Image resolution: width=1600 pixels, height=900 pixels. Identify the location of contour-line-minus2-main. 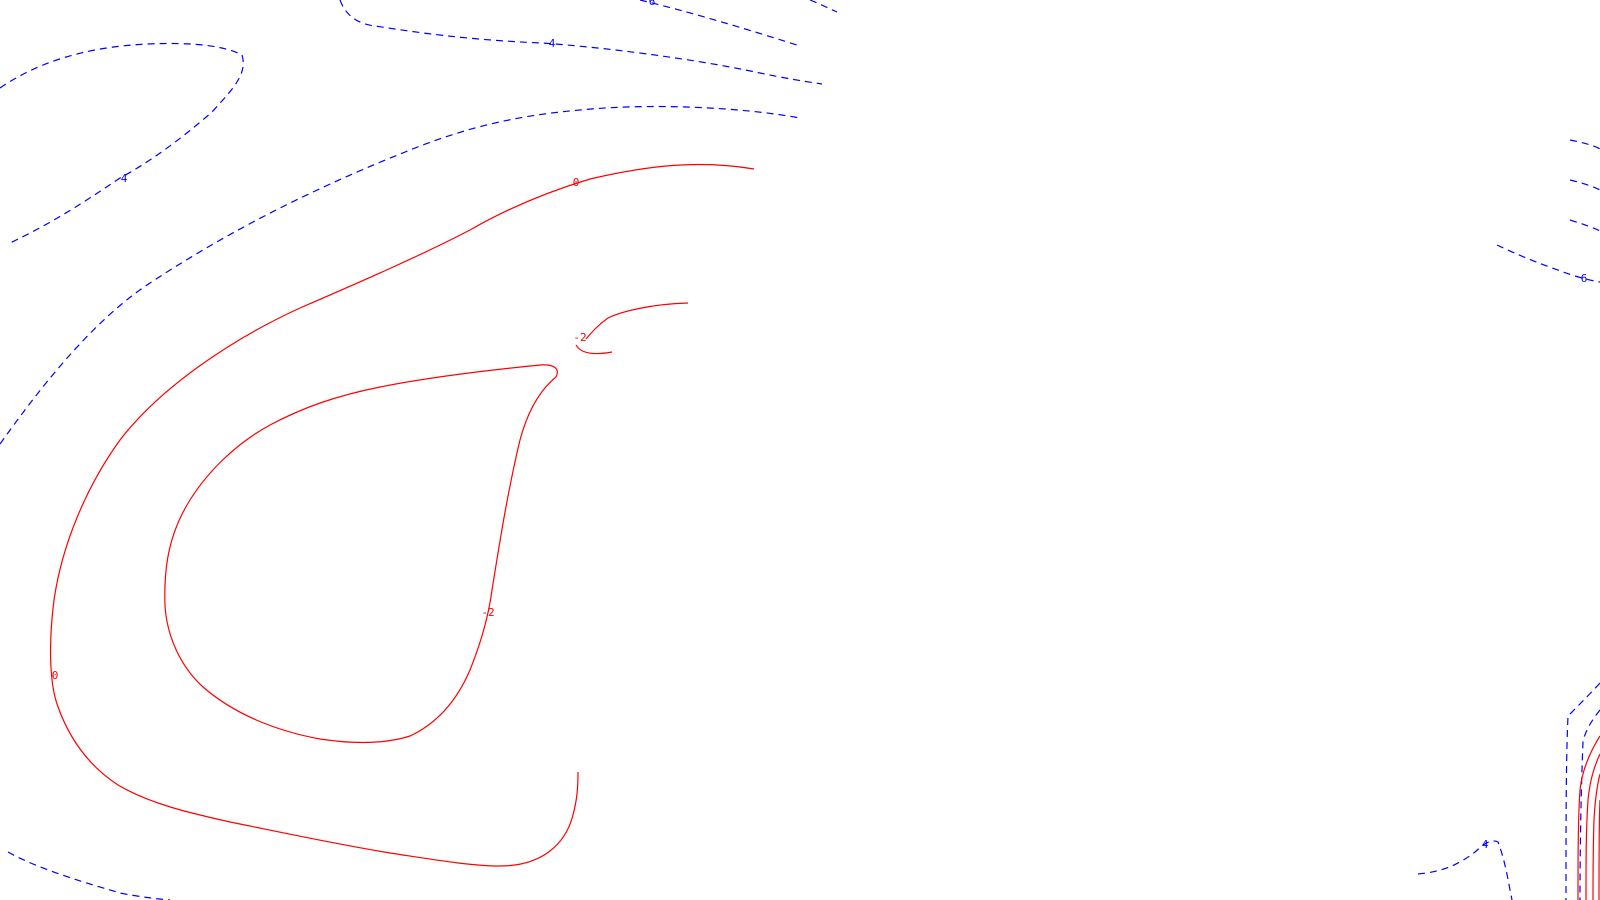
(361, 554).